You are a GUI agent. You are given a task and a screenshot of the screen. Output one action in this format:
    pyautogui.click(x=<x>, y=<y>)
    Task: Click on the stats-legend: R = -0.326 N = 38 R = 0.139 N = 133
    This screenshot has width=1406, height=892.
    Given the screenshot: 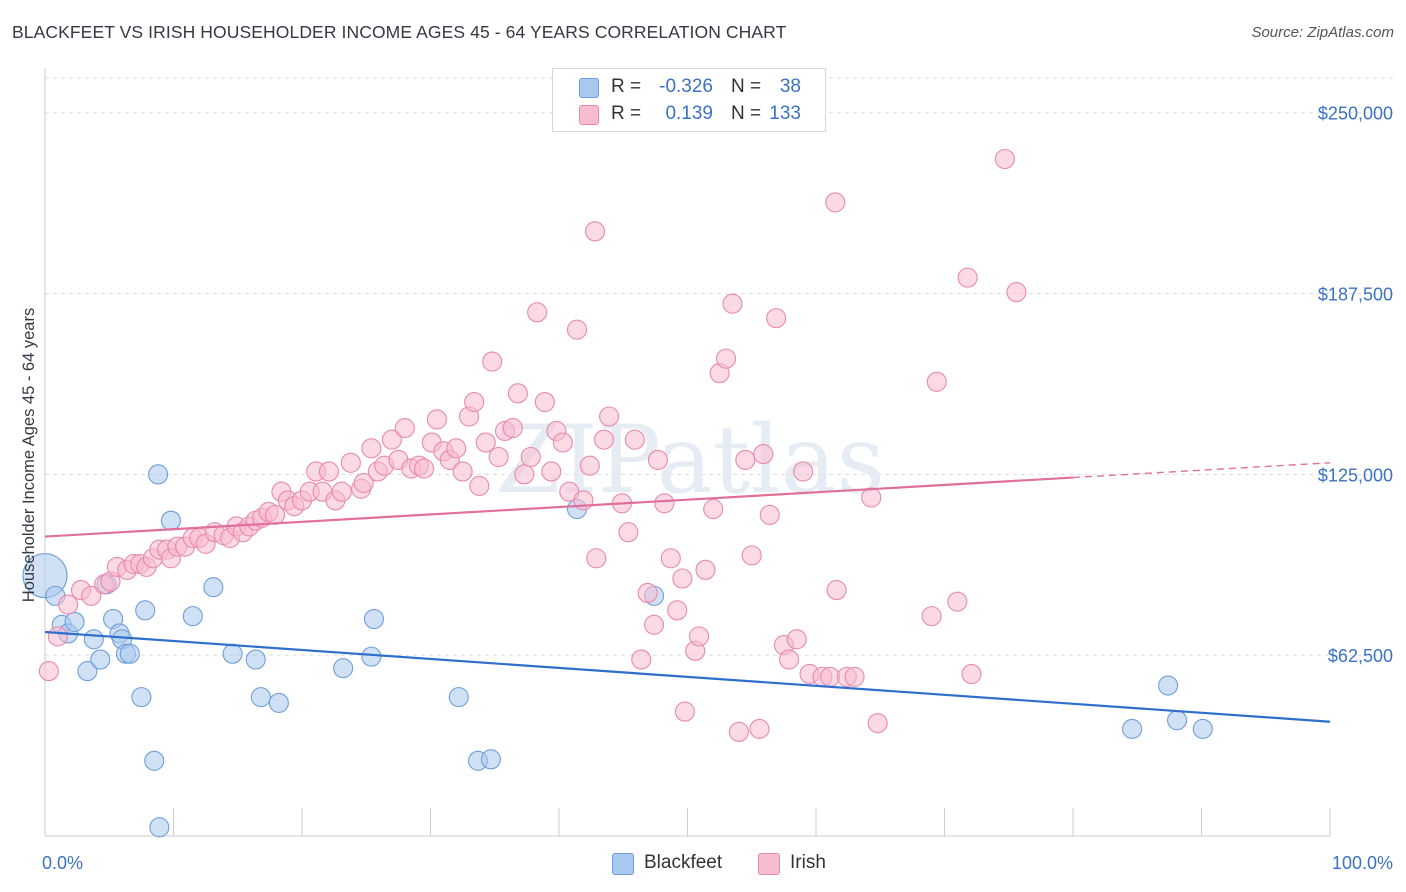 What is the action you would take?
    pyautogui.click(x=689, y=100)
    